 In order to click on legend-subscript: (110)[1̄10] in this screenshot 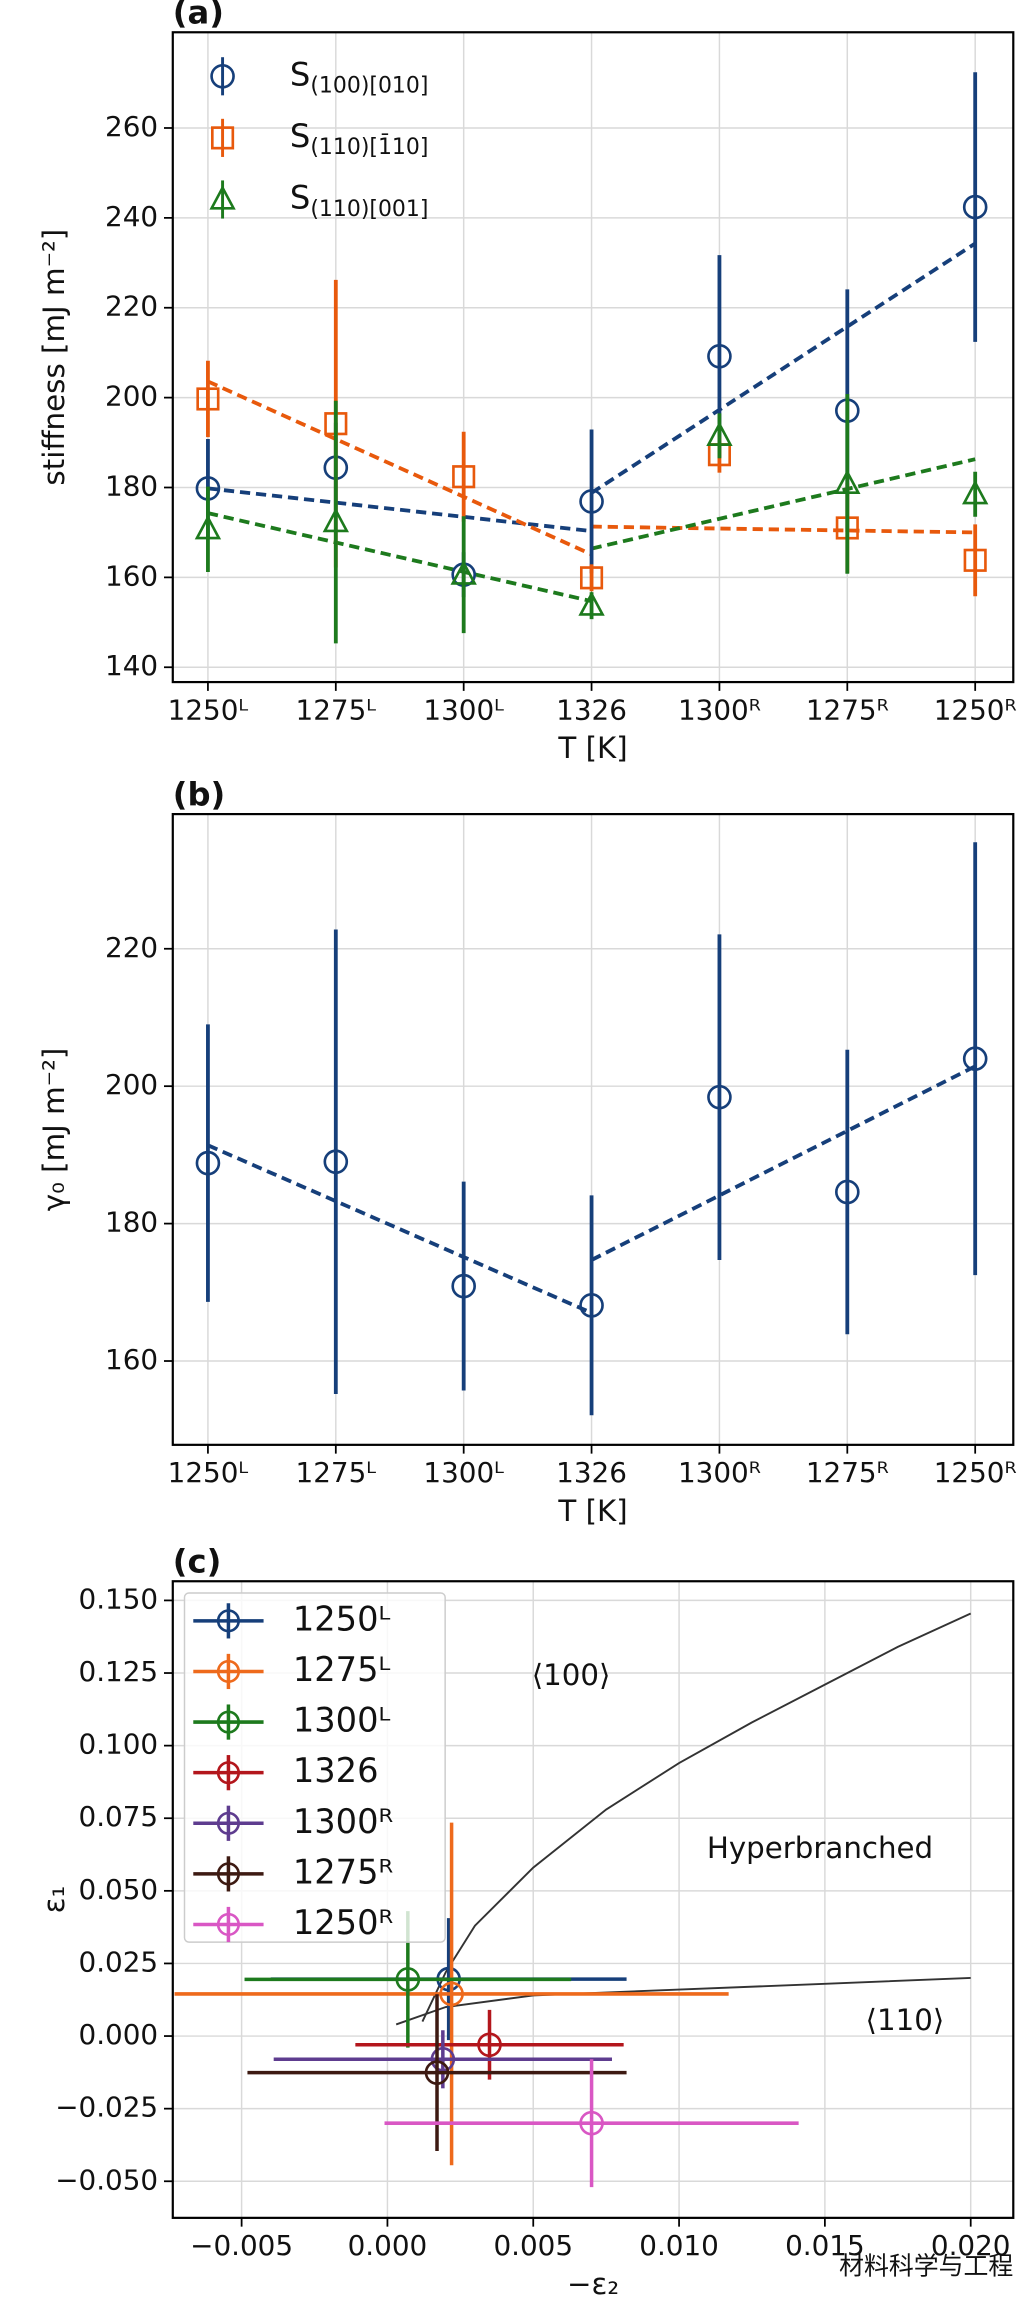, I will do `click(369, 147)`.